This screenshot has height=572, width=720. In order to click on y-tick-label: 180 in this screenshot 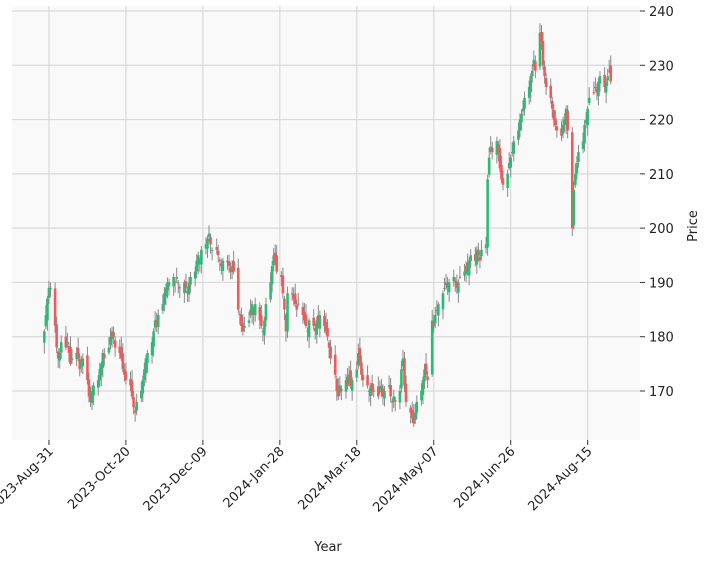, I will do `click(661, 338)`.